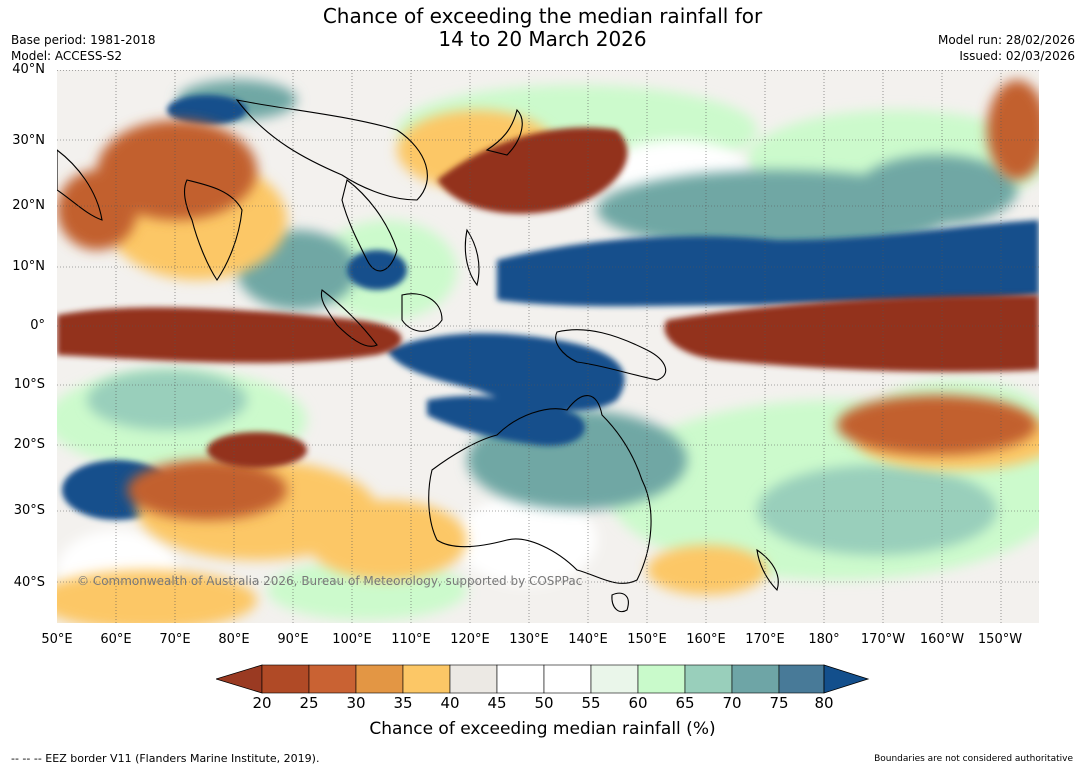  I want to click on lon-label-140e: 140°E, so click(588, 639).